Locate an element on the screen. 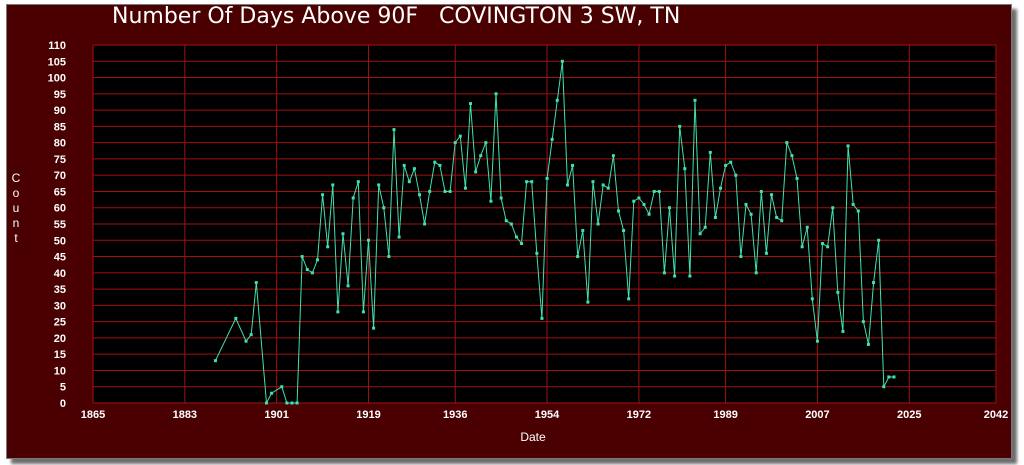  y-tick-label: 80 is located at coordinates (60, 144).